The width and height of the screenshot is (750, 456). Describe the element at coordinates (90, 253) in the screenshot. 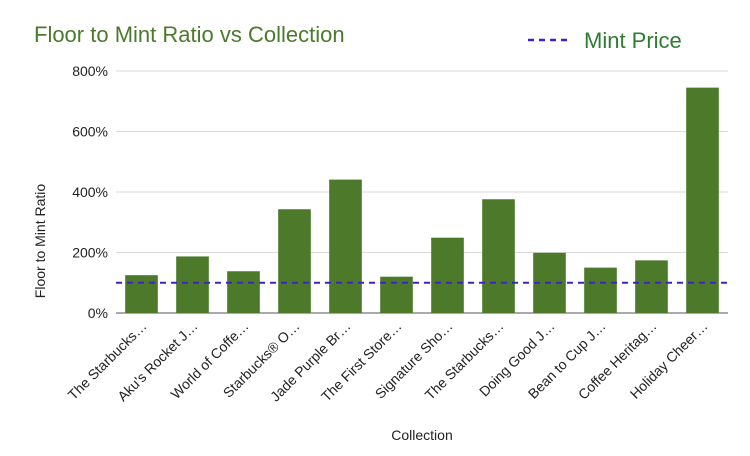

I see `y-tick-label: 200%` at that location.